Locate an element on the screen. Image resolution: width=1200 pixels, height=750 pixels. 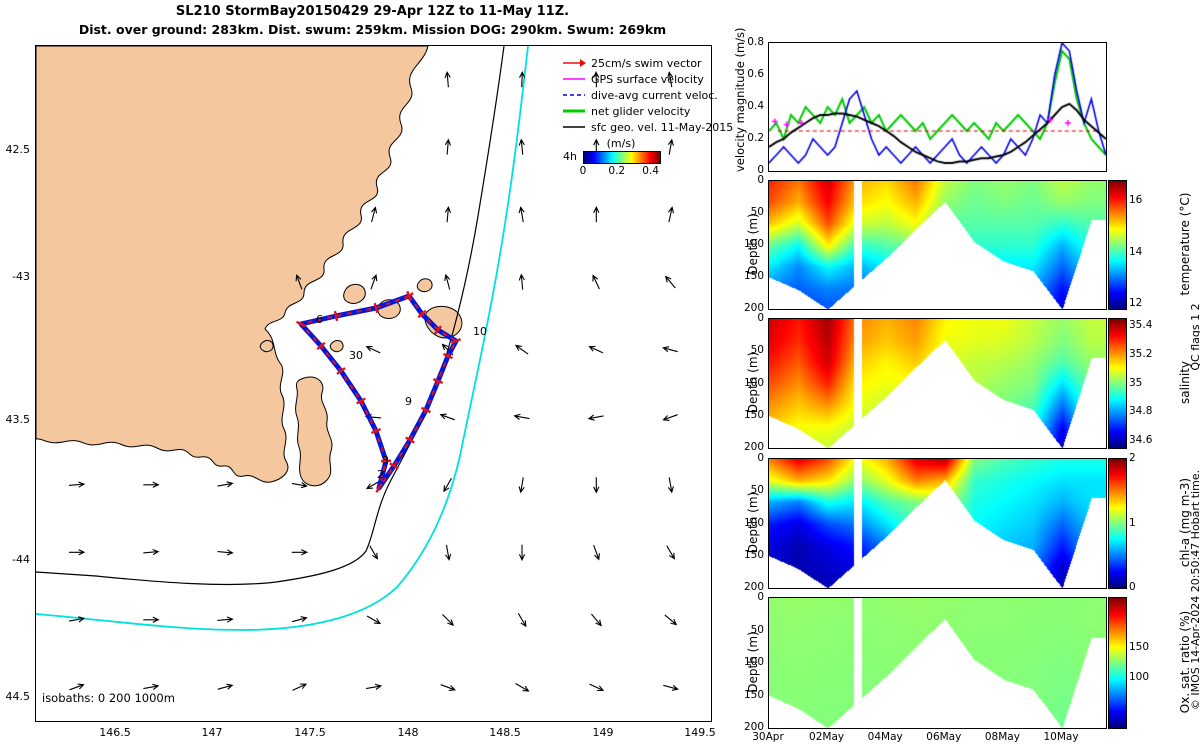
chla-section is located at coordinates (937, 523).